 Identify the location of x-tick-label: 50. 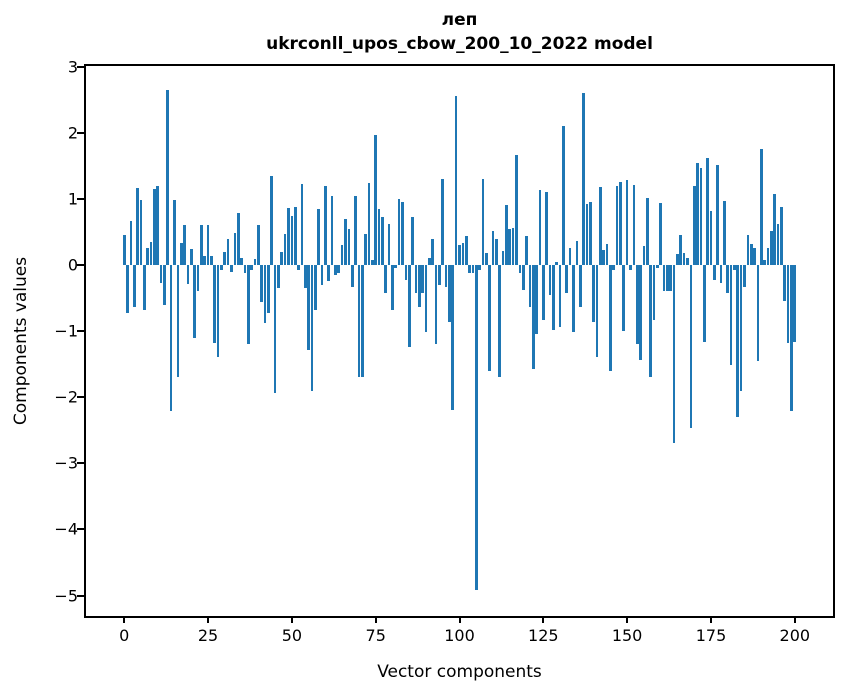
(292, 635).